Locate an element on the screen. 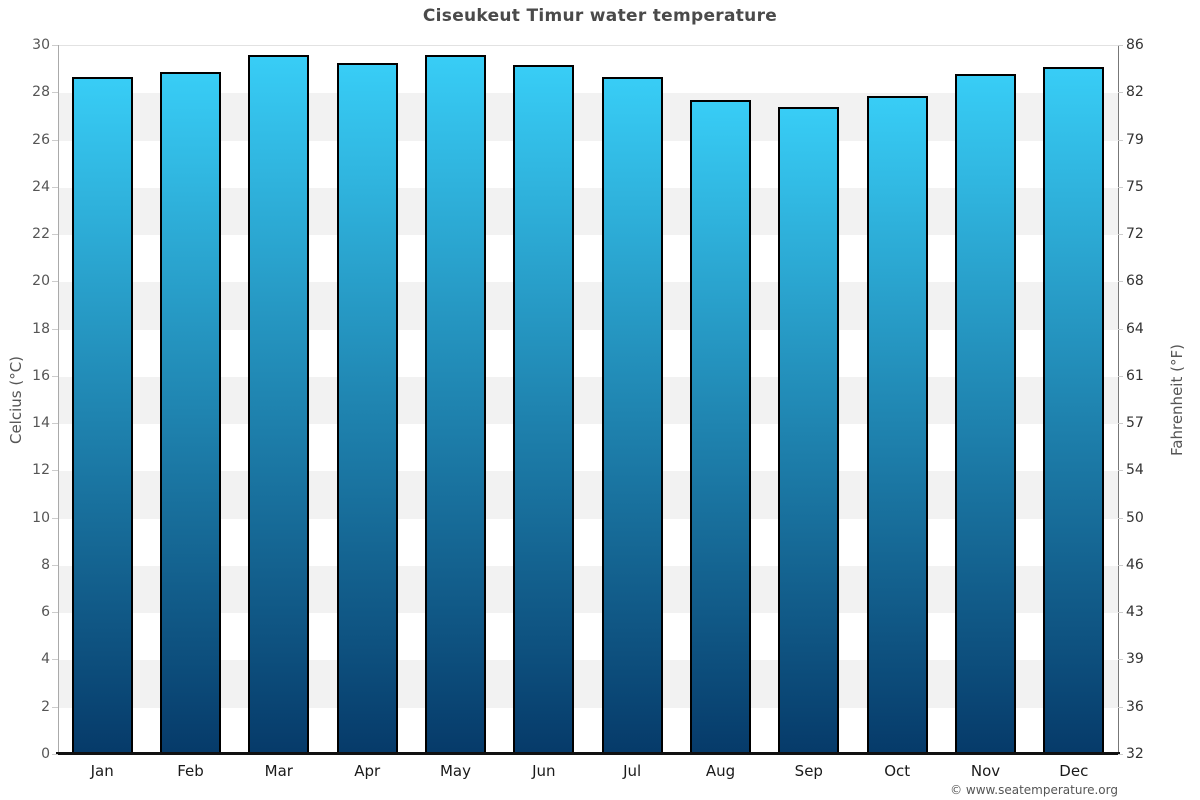 This screenshot has height=800, width=1200. x-tick-oct: Oct is located at coordinates (897, 771).